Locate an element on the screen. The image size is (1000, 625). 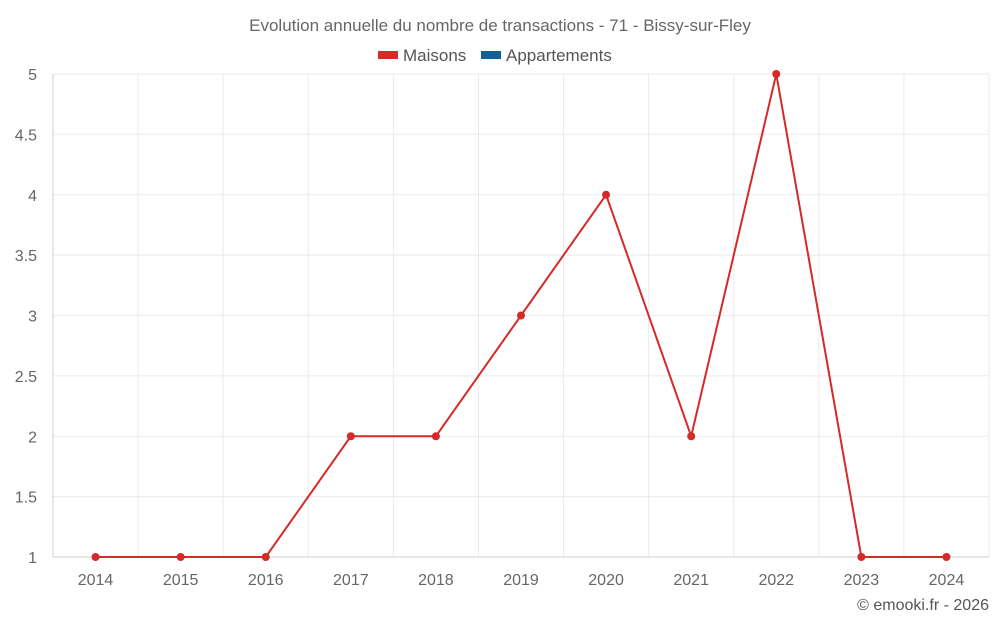
credit-text: © emooki.fr - 2026 is located at coordinates (923, 605).